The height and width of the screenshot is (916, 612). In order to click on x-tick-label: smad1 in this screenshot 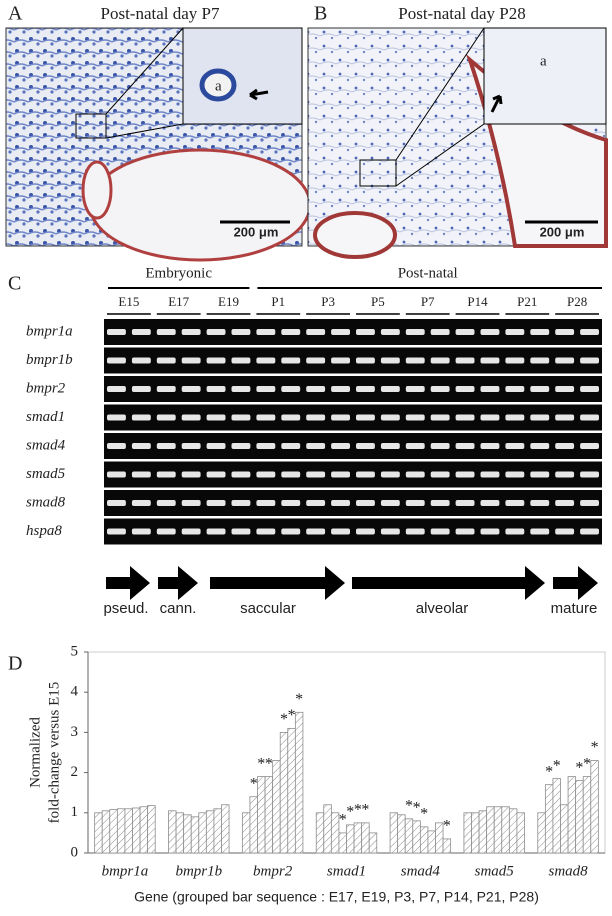, I will do `click(346, 871)`.